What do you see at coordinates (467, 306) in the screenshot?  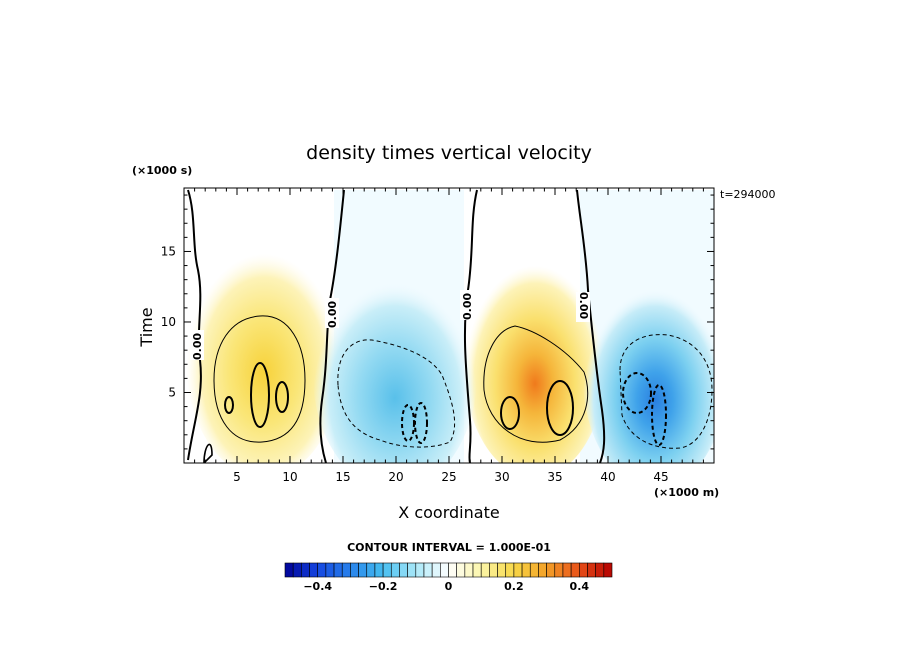 I see `contour-label-3: 0.00` at bounding box center [467, 306].